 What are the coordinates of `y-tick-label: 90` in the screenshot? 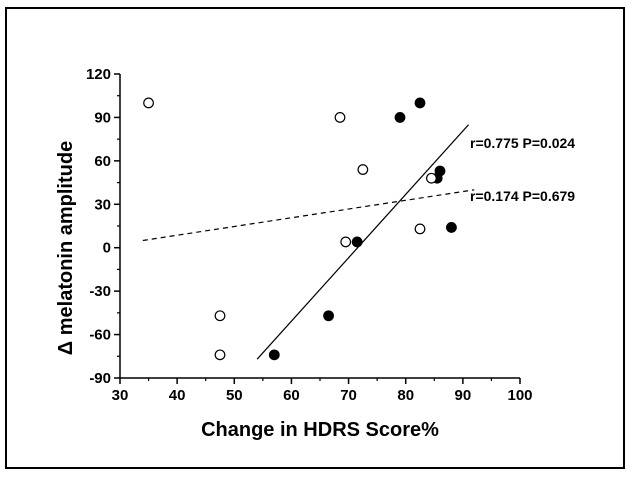 It's located at (102, 117).